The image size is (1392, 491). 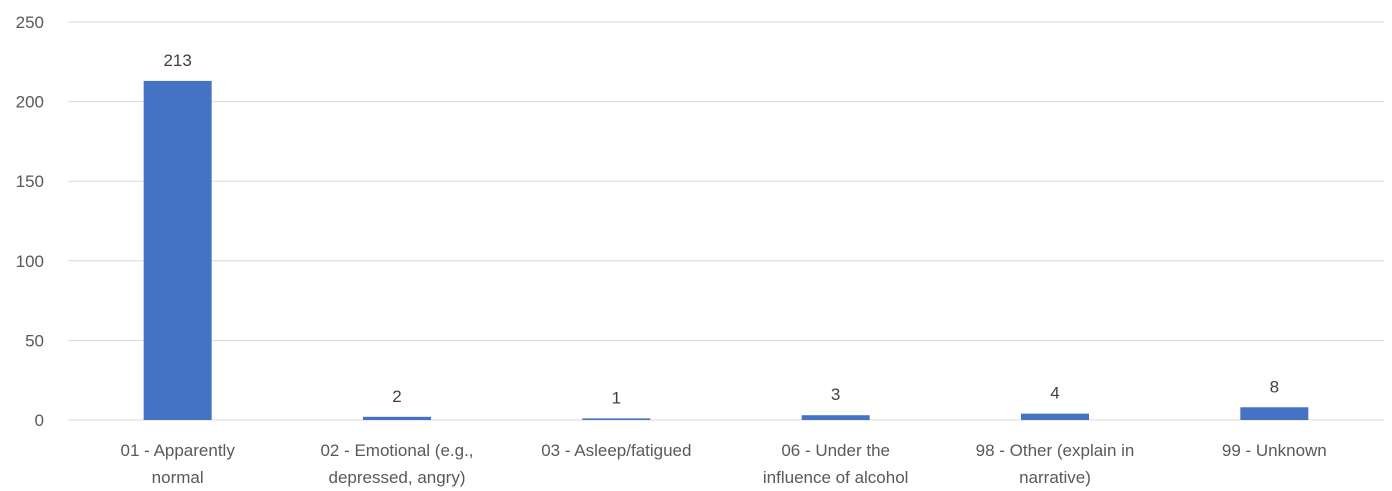 I want to click on category-label: 02 - Emotional (e.g.,, so click(x=396, y=450).